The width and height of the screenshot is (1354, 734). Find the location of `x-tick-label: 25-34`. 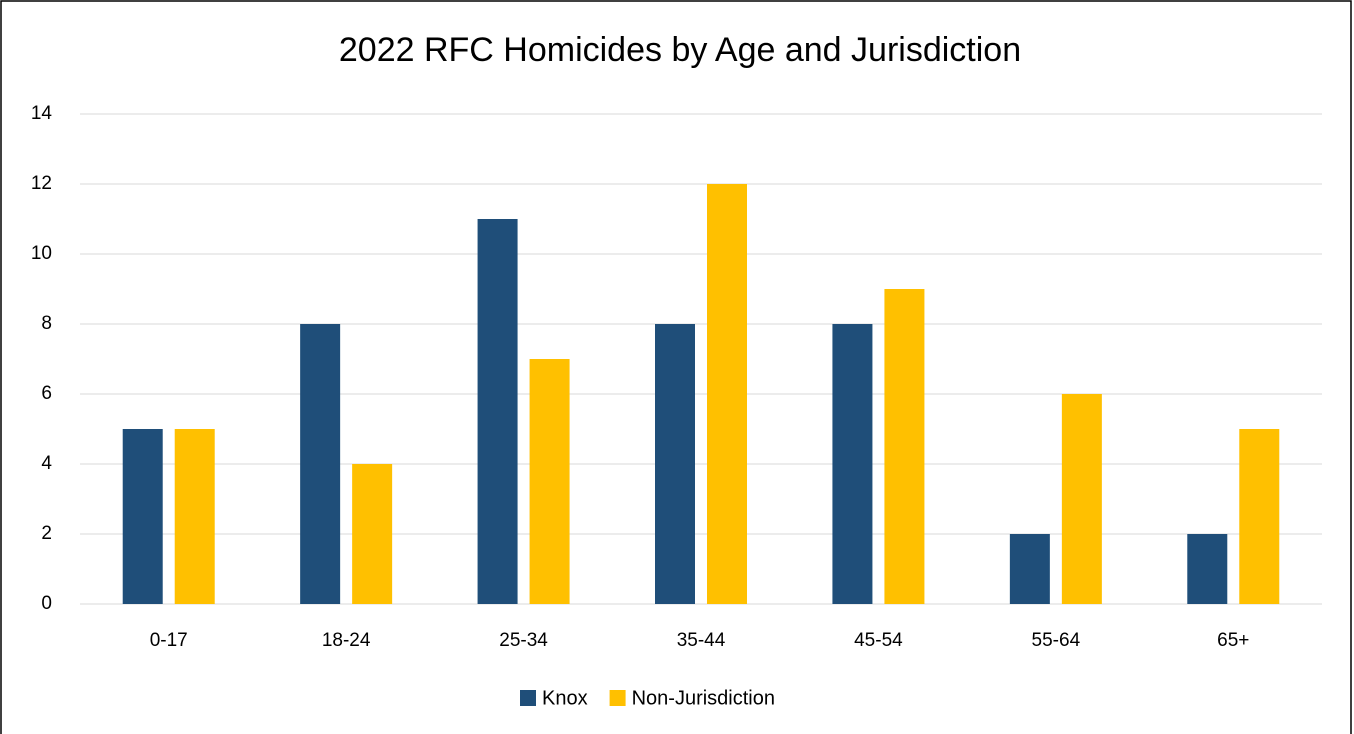

x-tick-label: 25-34 is located at coordinates (523, 640).